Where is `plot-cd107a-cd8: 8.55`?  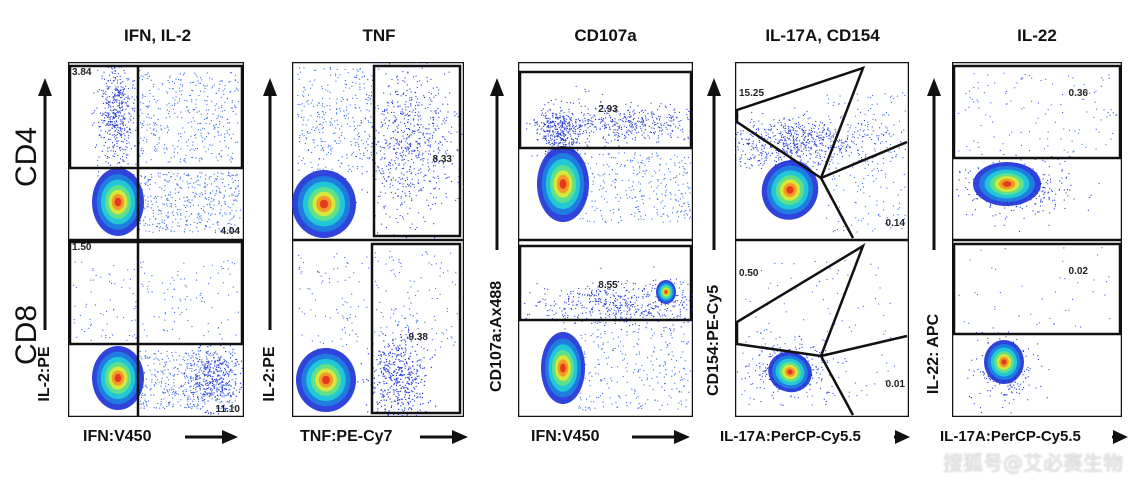
plot-cd107a-cd8: 8.55 is located at coordinates (605, 328).